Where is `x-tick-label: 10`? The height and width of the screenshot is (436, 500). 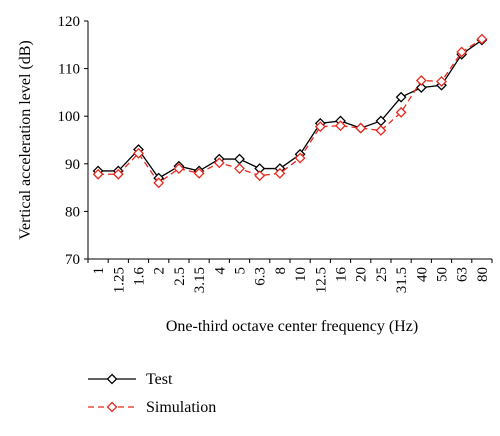 x-tick-label: 10 is located at coordinates (301, 274).